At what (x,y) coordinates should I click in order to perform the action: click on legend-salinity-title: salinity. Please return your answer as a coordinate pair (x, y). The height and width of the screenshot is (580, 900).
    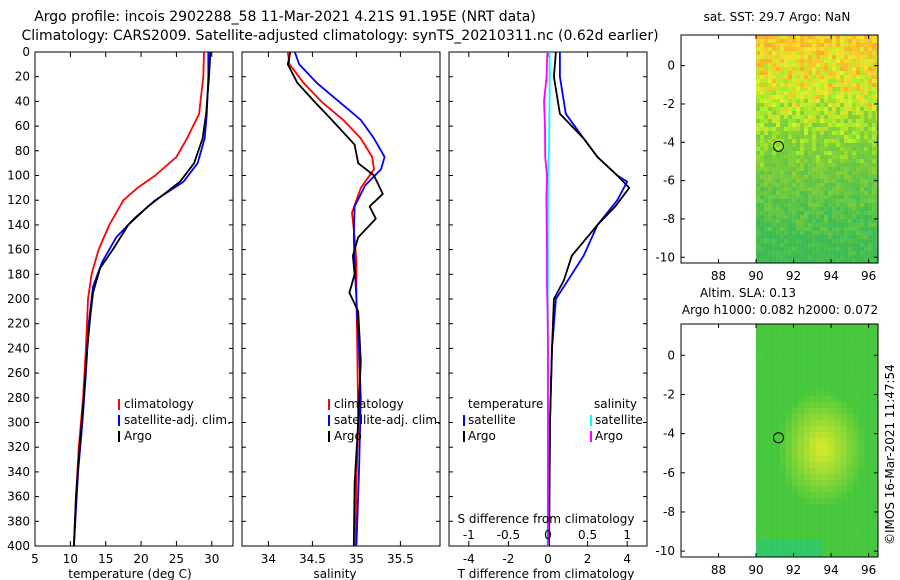
    Looking at the image, I should click on (615, 404).